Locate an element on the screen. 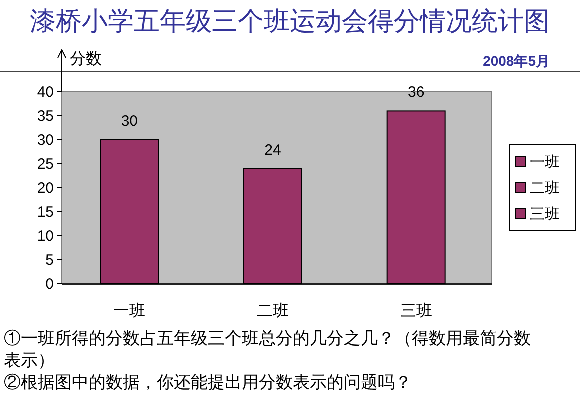 The width and height of the screenshot is (580, 405). y-tick-label: 30 is located at coordinates (45, 140).